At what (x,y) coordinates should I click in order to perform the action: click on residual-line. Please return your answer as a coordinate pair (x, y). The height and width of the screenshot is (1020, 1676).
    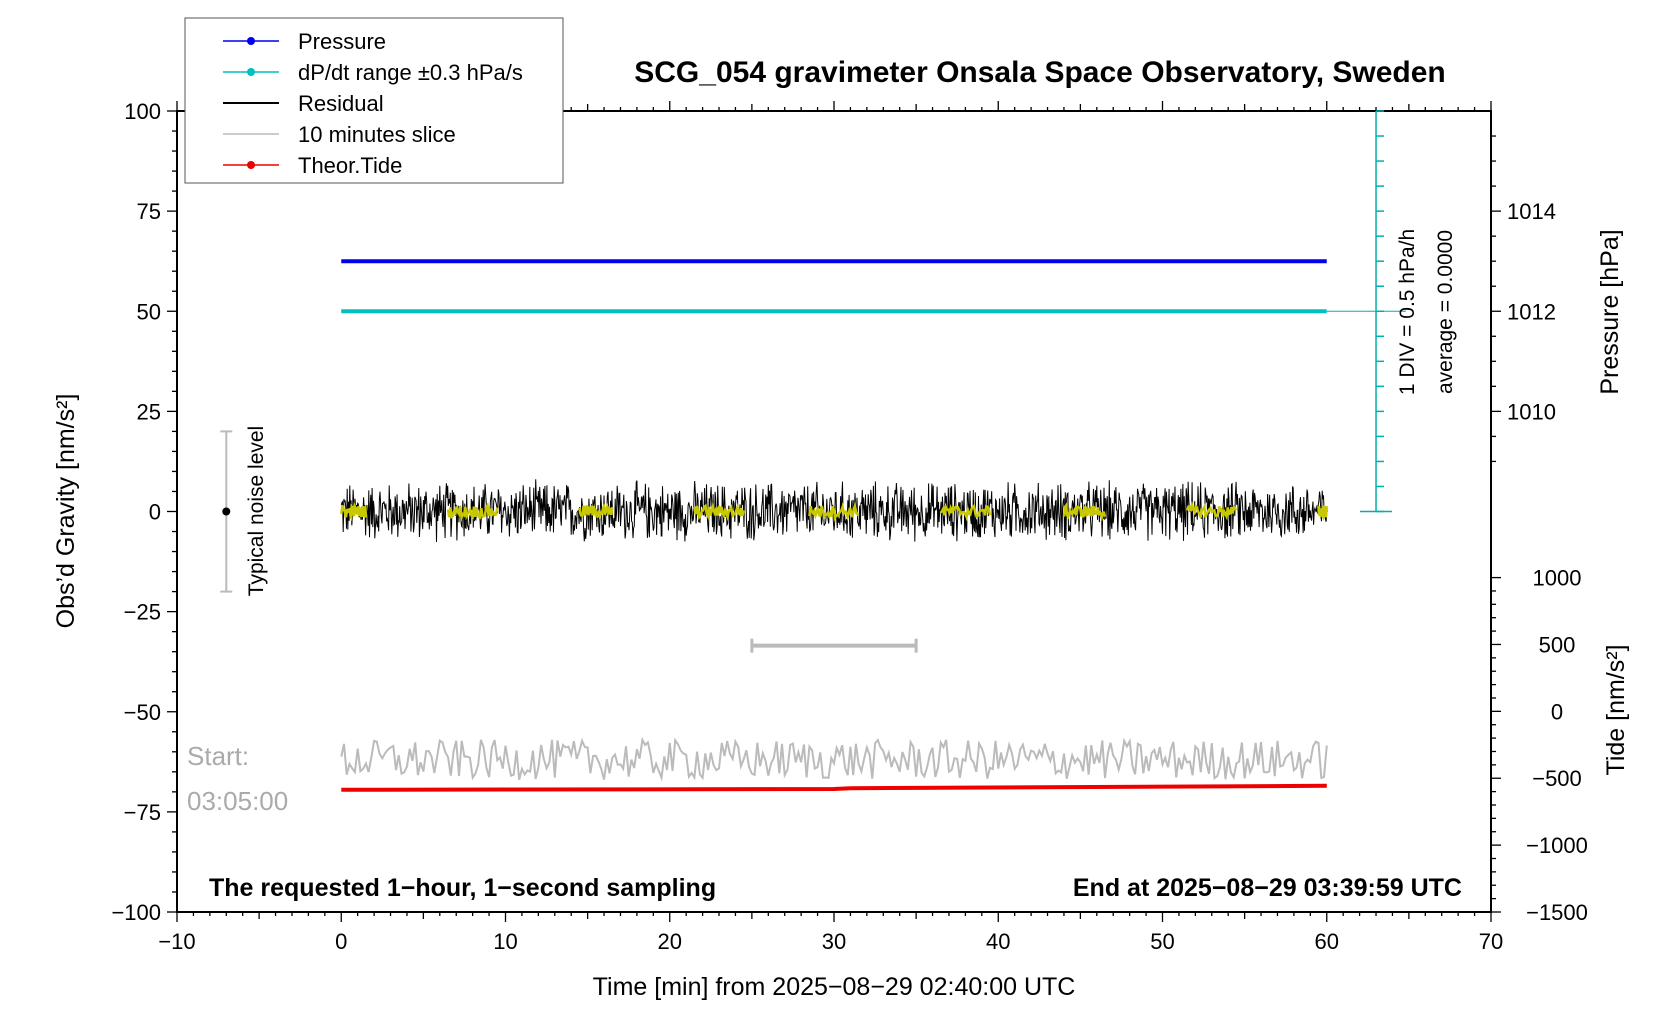
    Looking at the image, I should click on (834, 511).